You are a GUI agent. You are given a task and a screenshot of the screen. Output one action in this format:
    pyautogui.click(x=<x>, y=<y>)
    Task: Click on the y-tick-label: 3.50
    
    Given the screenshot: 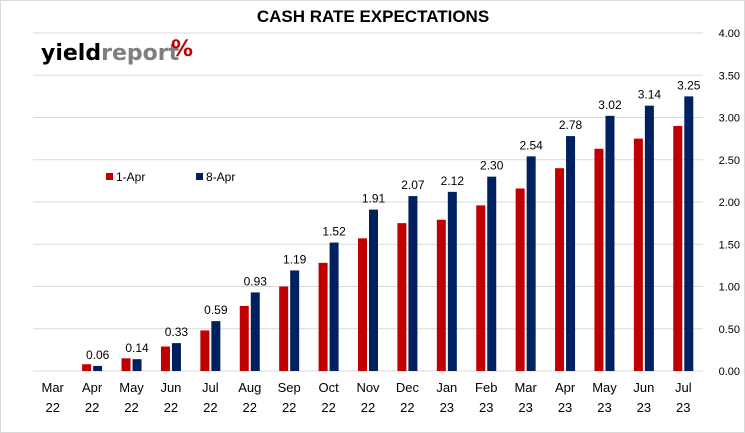 What is the action you would take?
    pyautogui.click(x=729, y=76)
    